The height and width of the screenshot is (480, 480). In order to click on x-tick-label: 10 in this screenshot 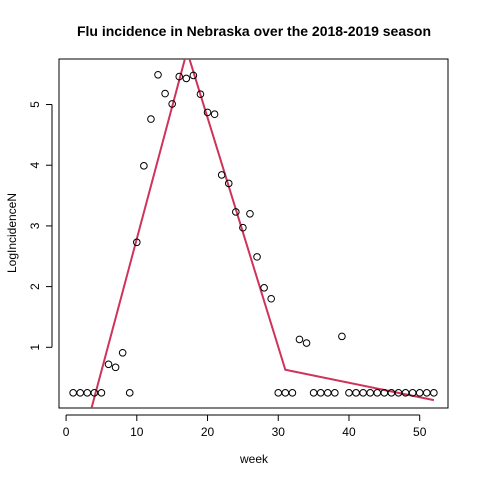, I will do `click(137, 432)`.